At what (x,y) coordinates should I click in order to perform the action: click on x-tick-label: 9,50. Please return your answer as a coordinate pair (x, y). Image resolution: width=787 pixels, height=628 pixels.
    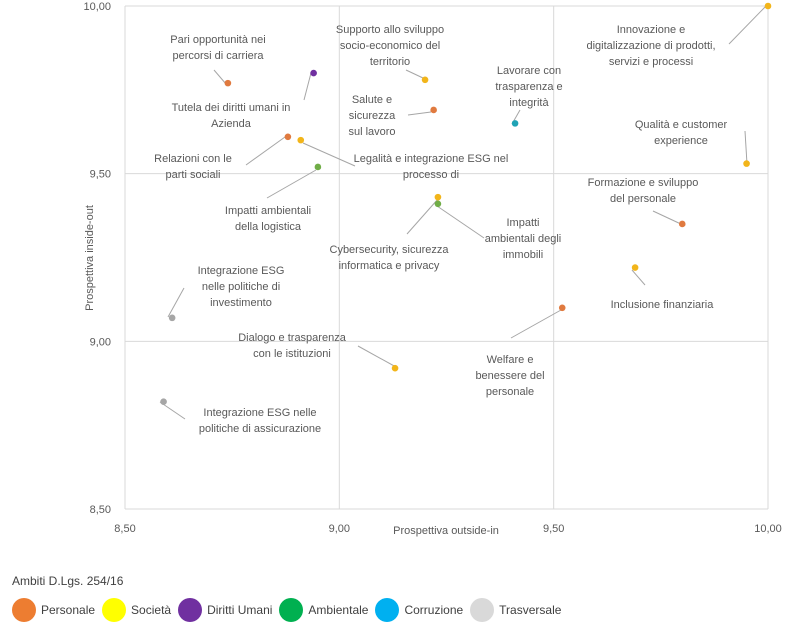
    Looking at the image, I should click on (553, 529).